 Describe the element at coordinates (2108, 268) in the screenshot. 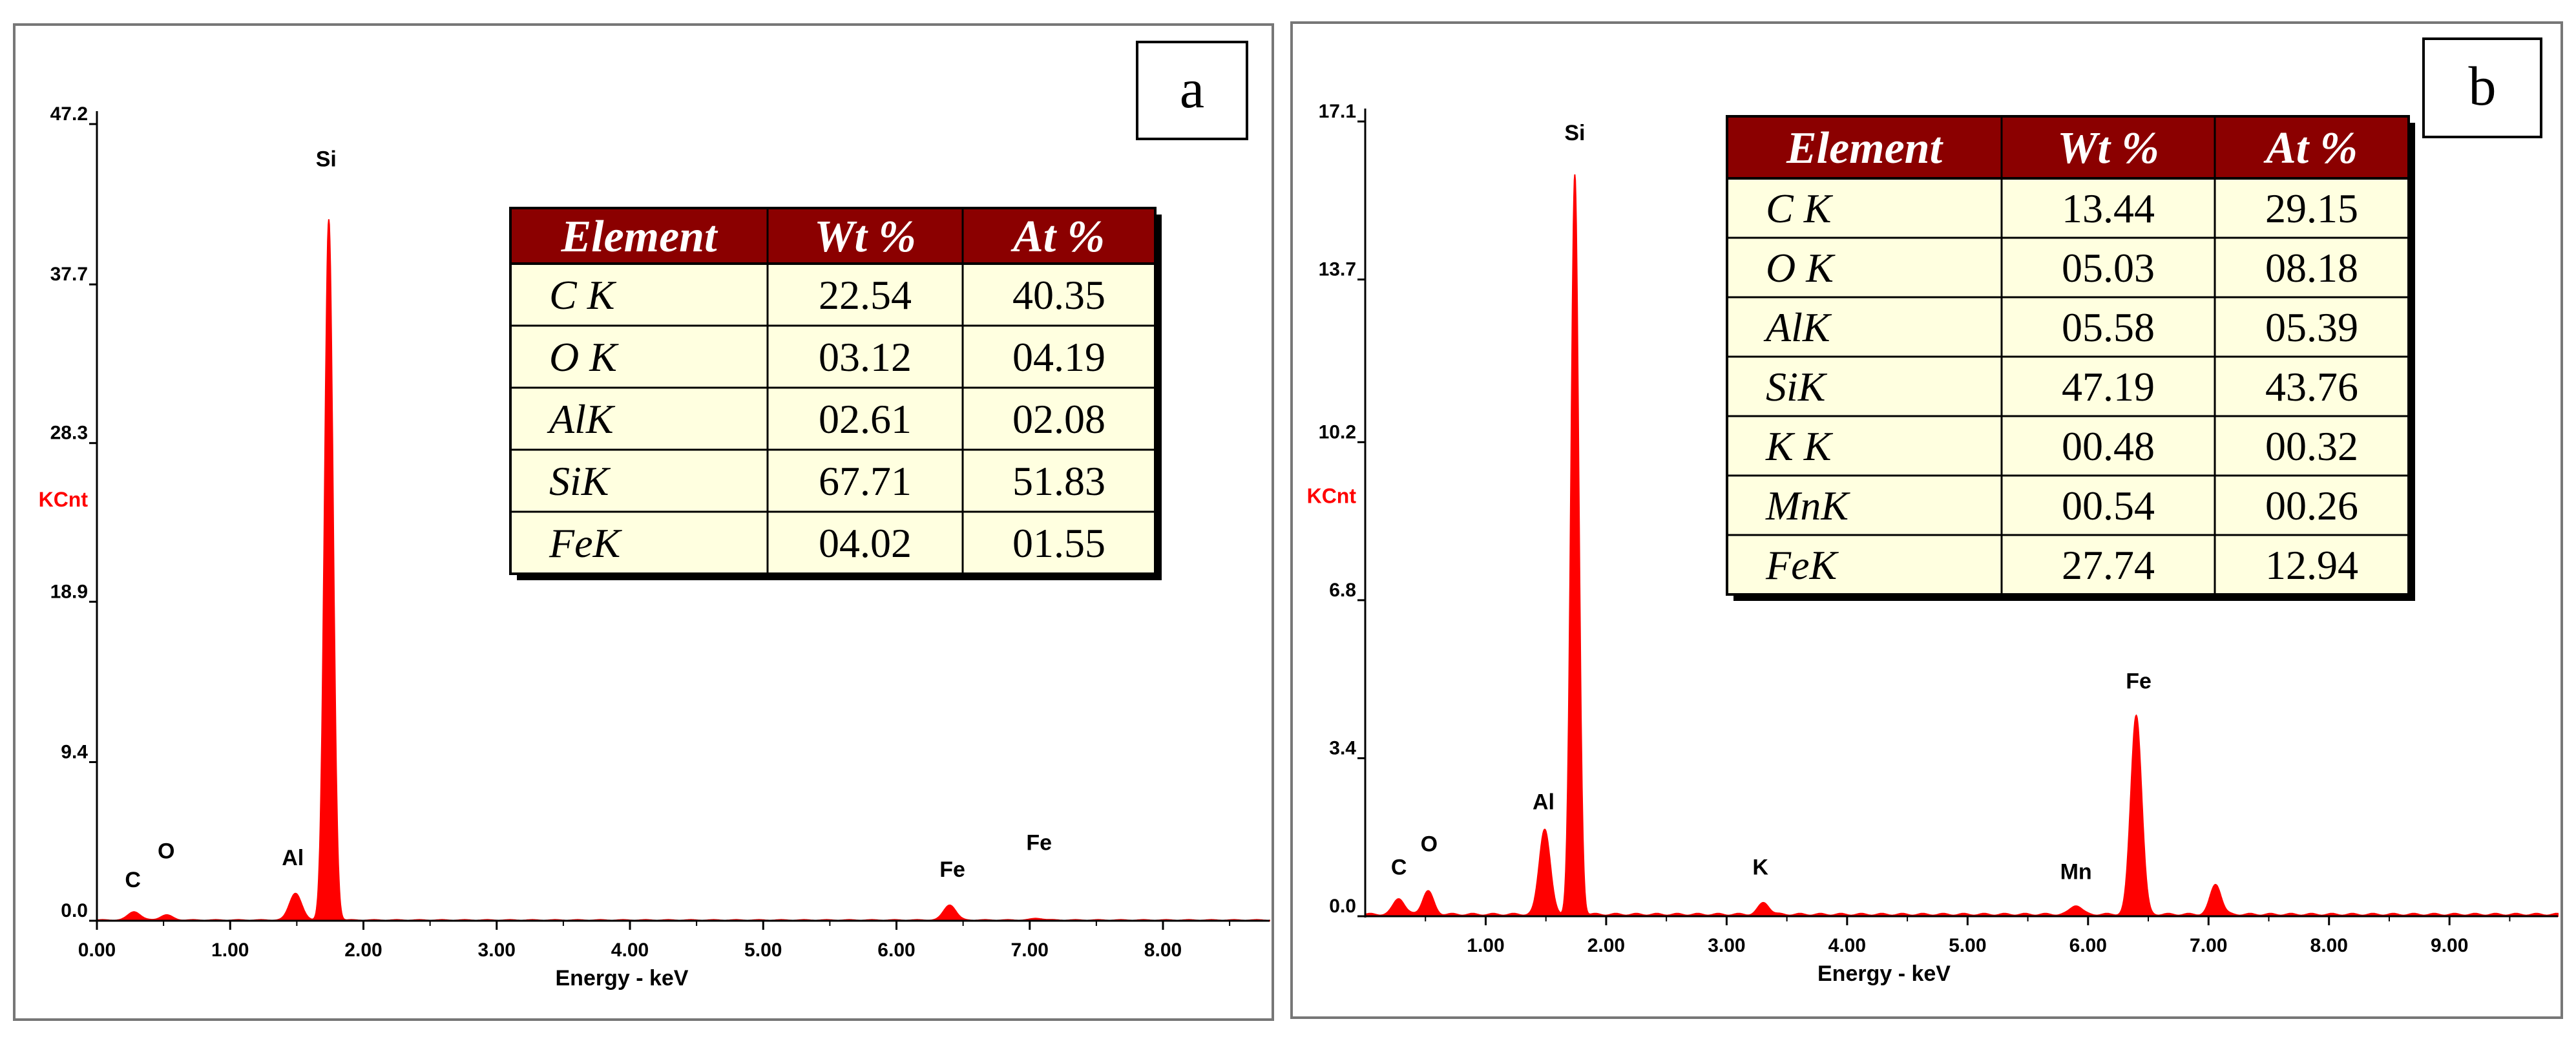

I see `table-value-cell: 05.03` at that location.